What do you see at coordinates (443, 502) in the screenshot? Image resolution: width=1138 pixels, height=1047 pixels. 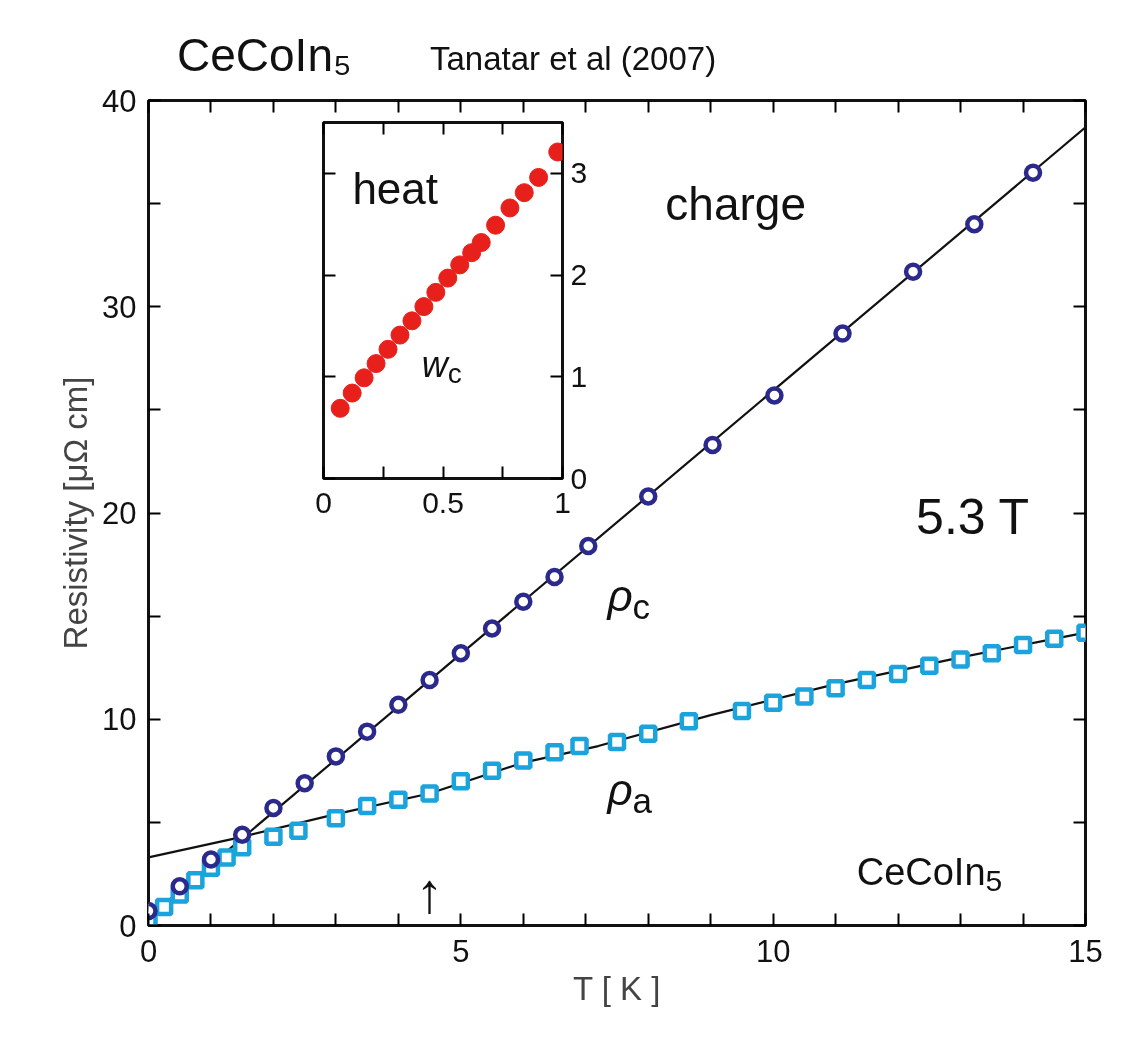 I see `x-tick-label: 0.5` at bounding box center [443, 502].